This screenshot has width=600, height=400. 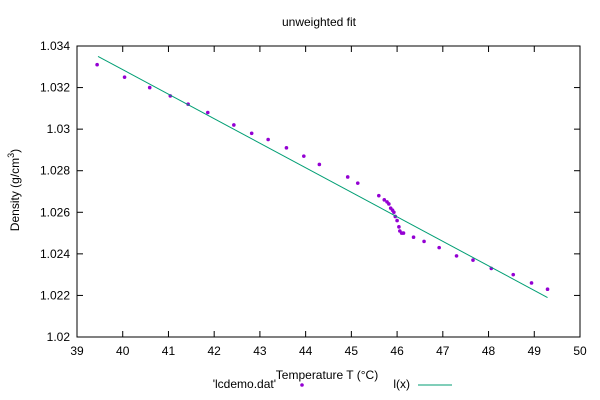 What do you see at coordinates (15, 151) in the screenshot?
I see `y-axis-label-close: )` at bounding box center [15, 151].